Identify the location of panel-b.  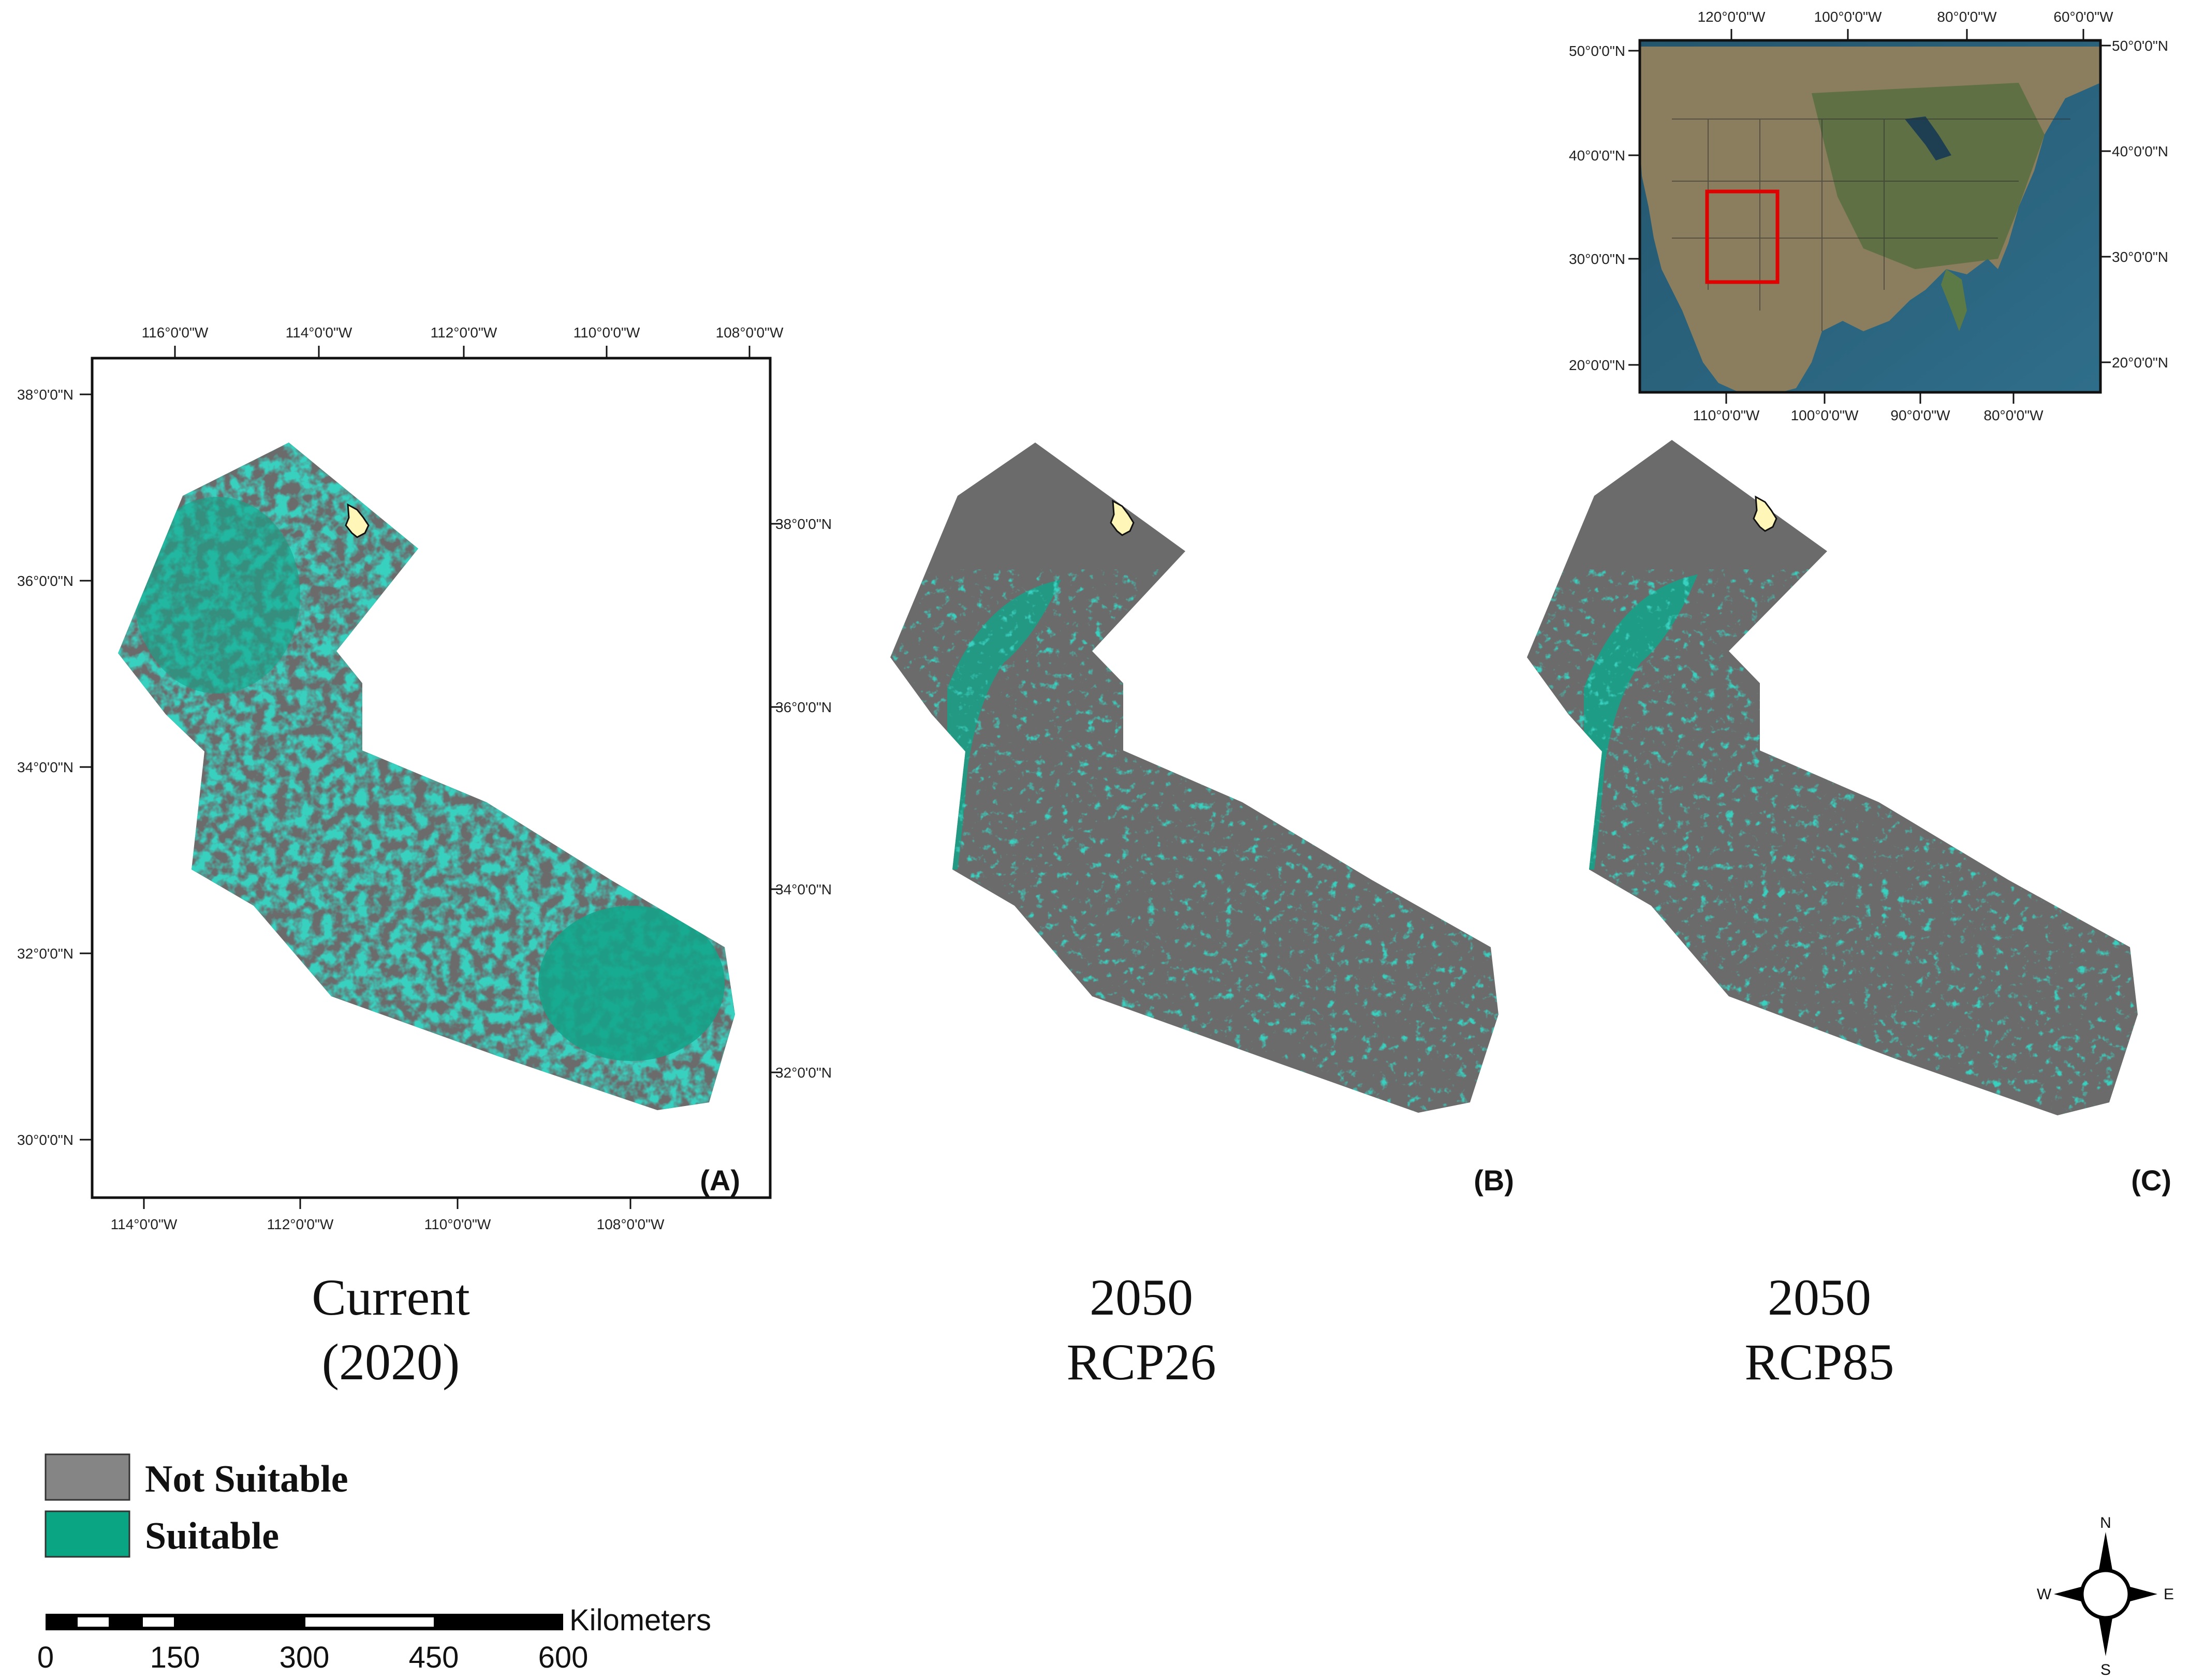
(1194, 778).